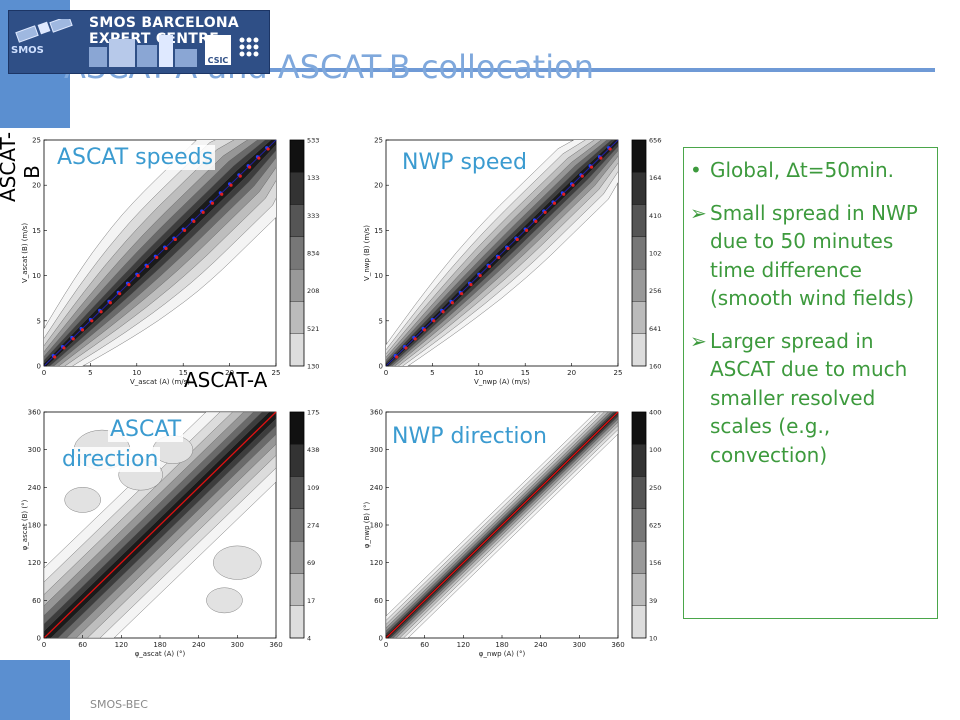 The width and height of the screenshot is (960, 720). What do you see at coordinates (313, 413) in the screenshot?
I see `colorbar-tick-label: 17545` at bounding box center [313, 413].